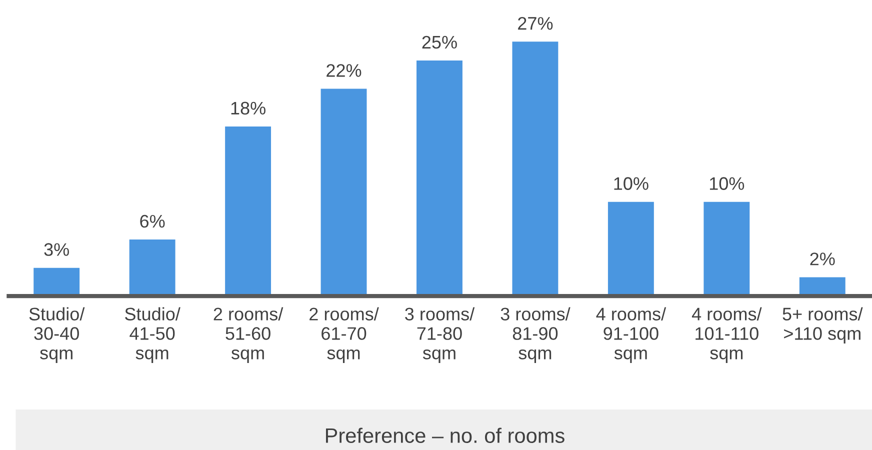  I want to click on x-tick-label: 3 rooms/ 71-80 sqm, so click(440, 335).